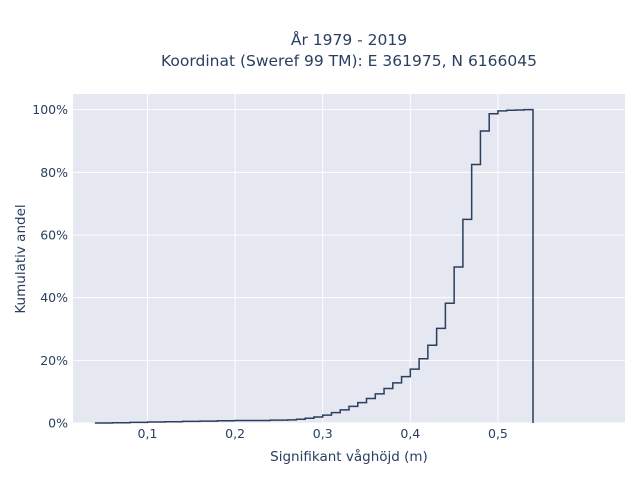  I want to click on x-tick-label: 0,3, so click(323, 433).